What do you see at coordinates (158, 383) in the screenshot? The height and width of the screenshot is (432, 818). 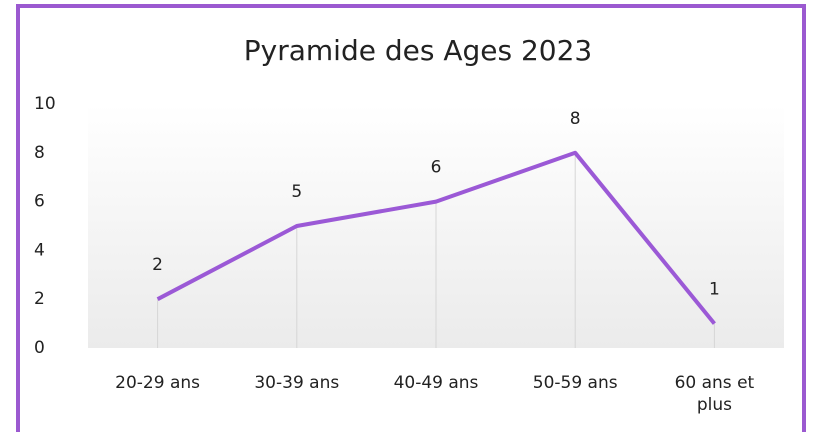 I see `x-tick-label: 20-29 ans` at bounding box center [158, 383].